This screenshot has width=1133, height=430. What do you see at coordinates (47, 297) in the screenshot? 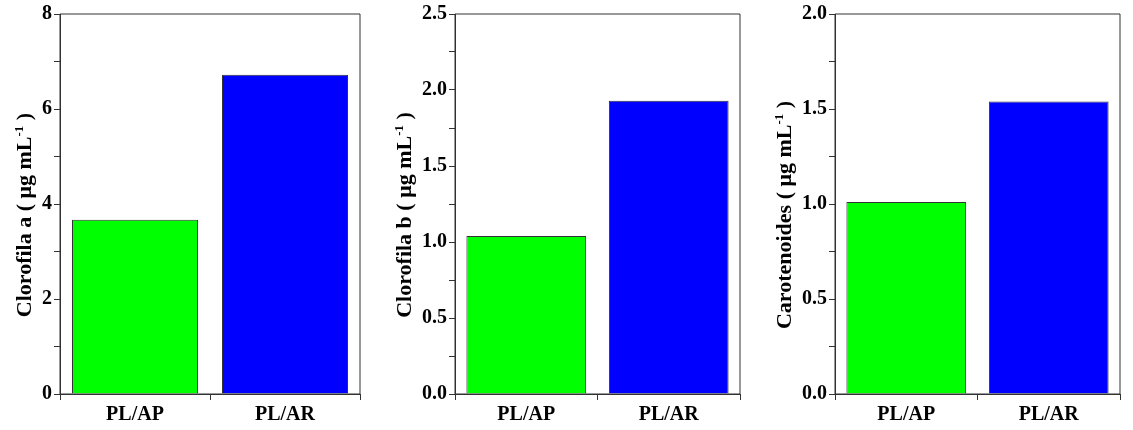
I see `y-tick-label: 2` at bounding box center [47, 297].